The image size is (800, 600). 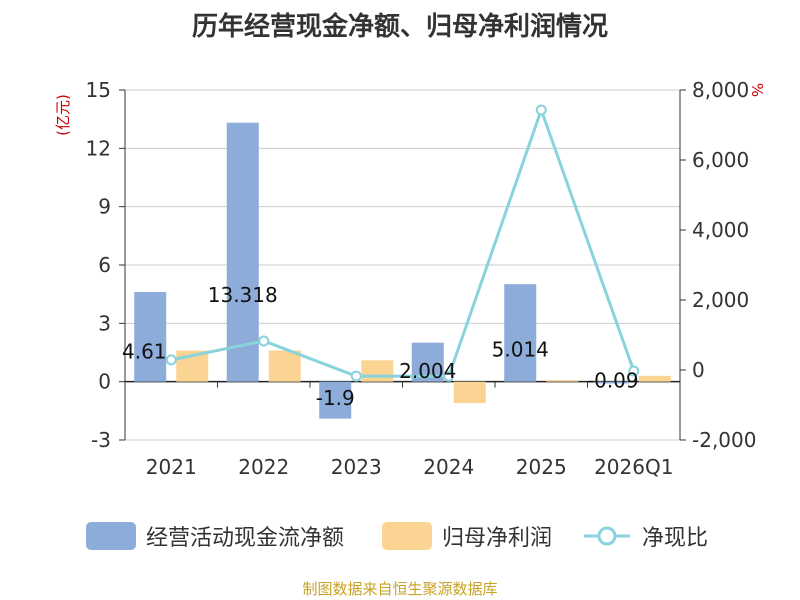 What do you see at coordinates (520, 350) in the screenshot?
I see `data-label-cash: 5.014` at bounding box center [520, 350].